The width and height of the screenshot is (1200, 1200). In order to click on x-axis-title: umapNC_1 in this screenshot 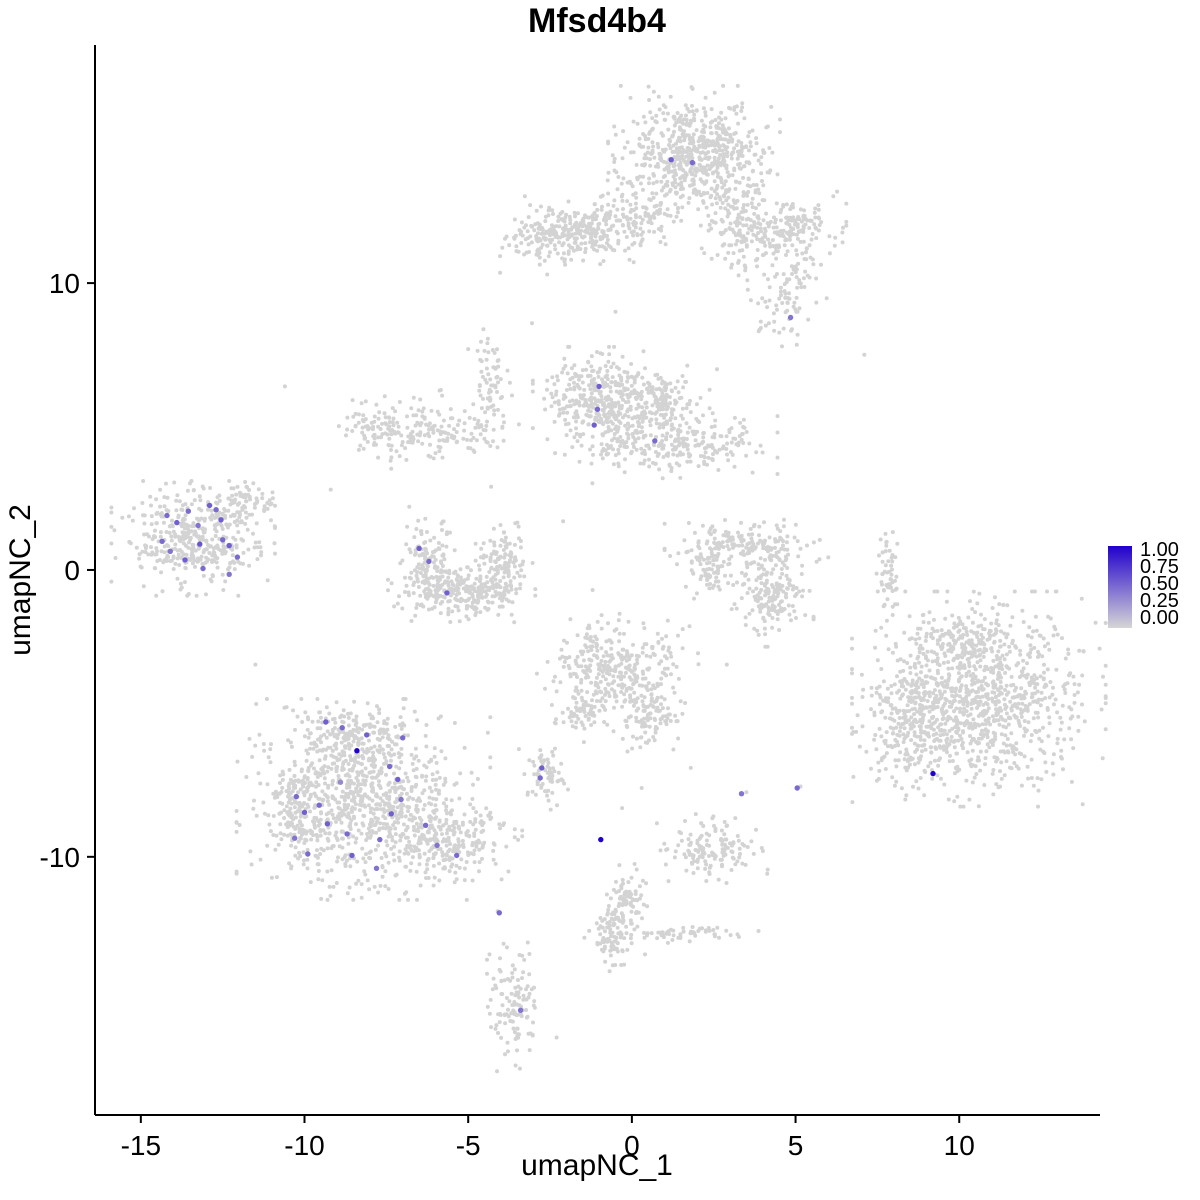, I will do `click(597, 1165)`.